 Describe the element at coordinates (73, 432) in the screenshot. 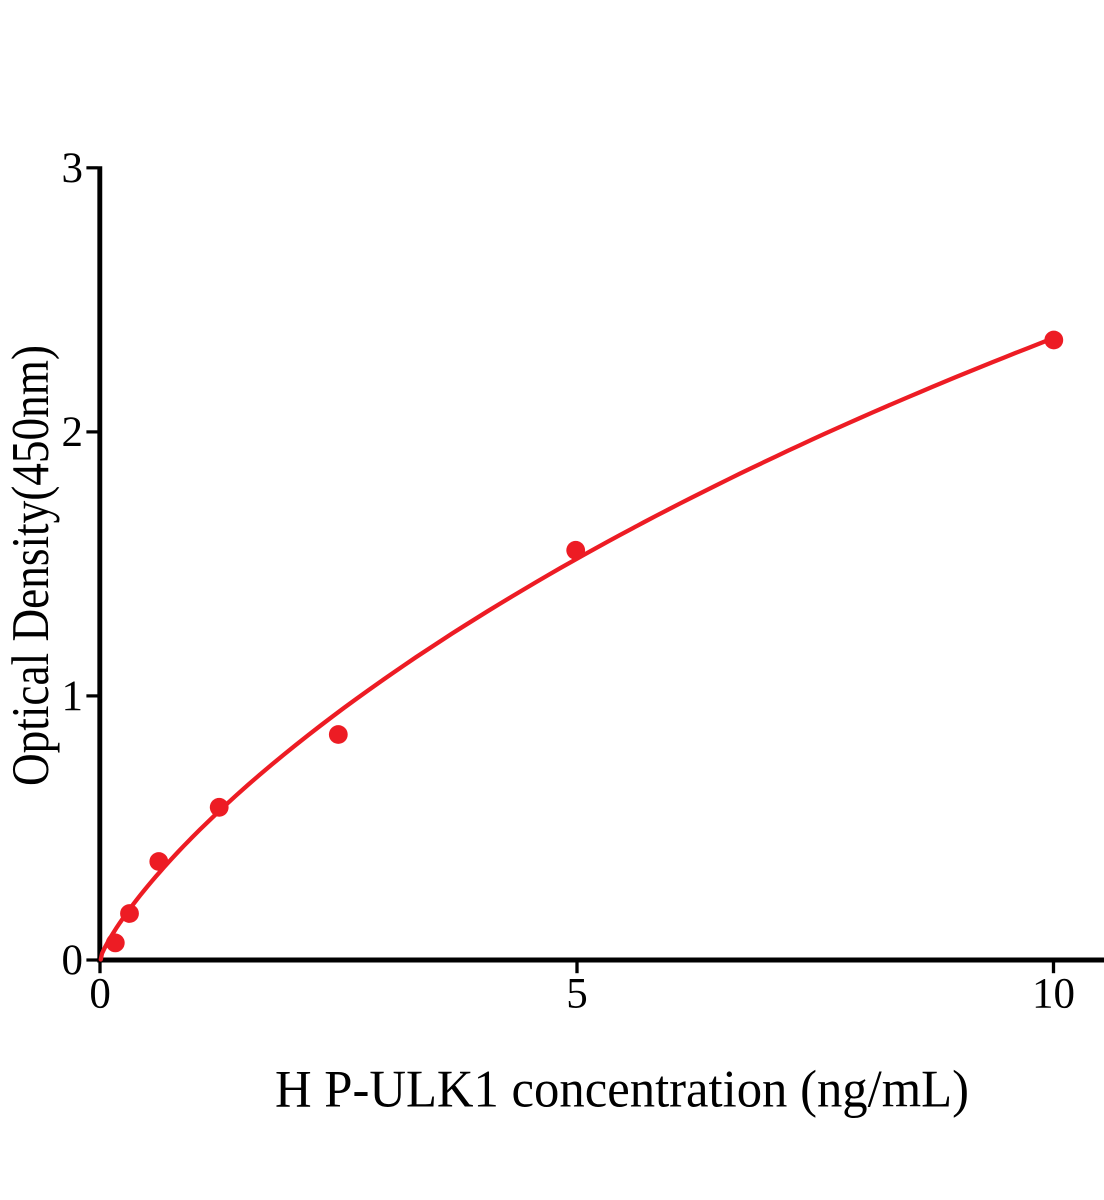

I see `svg-text: 2` at that location.